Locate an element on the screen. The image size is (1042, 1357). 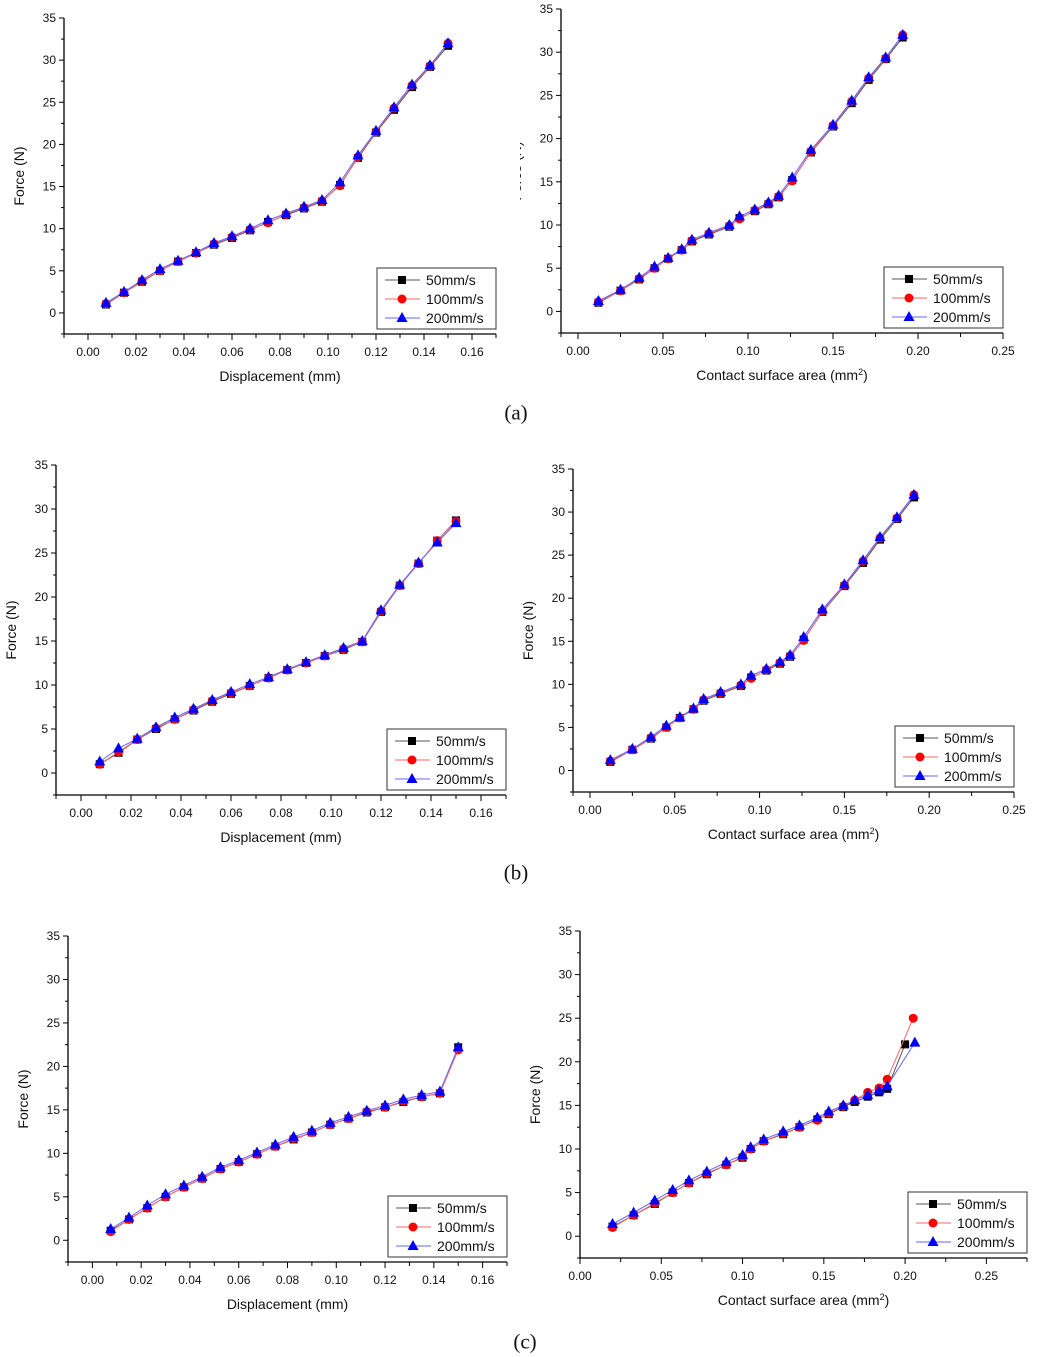
x-axis-label-end: ) is located at coordinates (887, 1300).